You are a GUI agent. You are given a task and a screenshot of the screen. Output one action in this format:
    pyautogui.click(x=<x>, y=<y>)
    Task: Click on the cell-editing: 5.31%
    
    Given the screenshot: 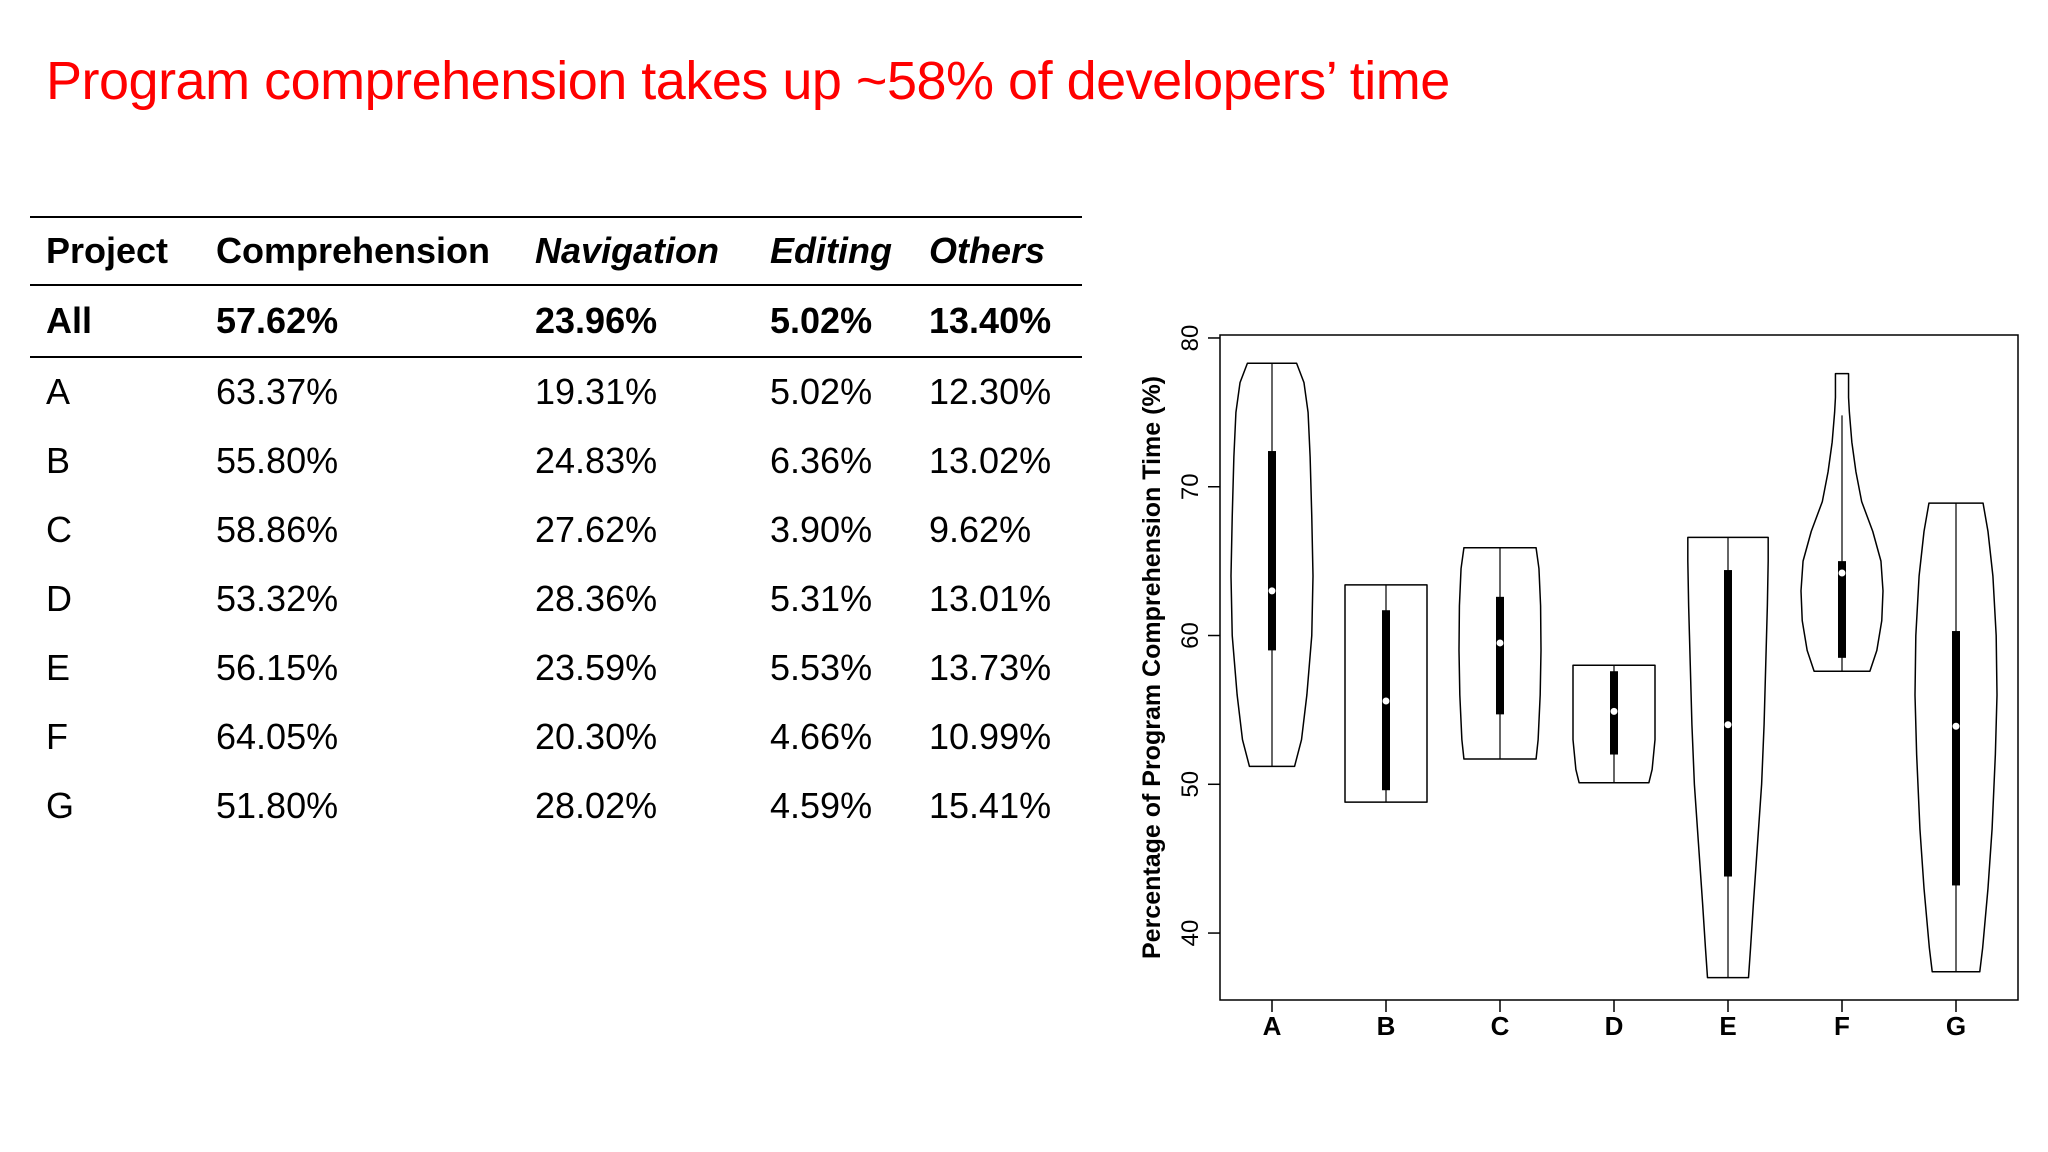 What is the action you would take?
    pyautogui.click(x=821, y=598)
    